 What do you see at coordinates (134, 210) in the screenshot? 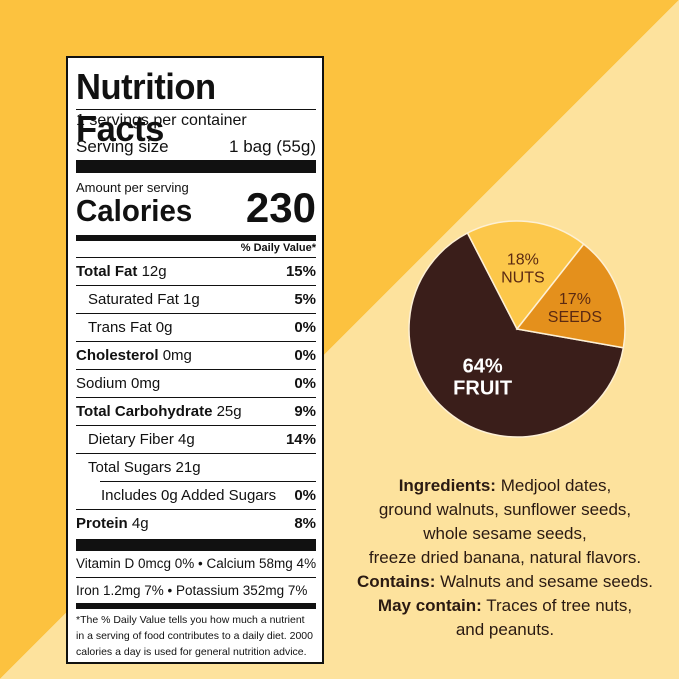
I see `calories-label: Calories` at bounding box center [134, 210].